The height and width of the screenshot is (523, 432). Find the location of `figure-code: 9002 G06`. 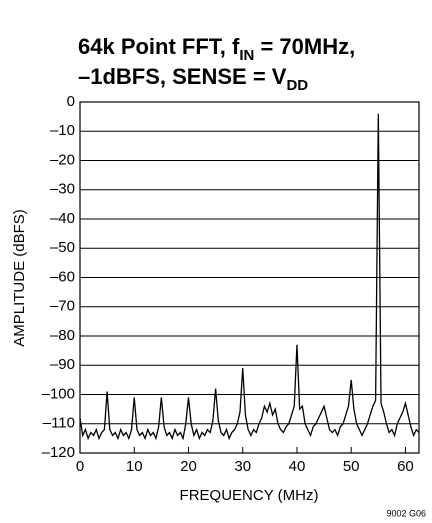

figure-code: 9002 G06 is located at coordinates (406, 513).